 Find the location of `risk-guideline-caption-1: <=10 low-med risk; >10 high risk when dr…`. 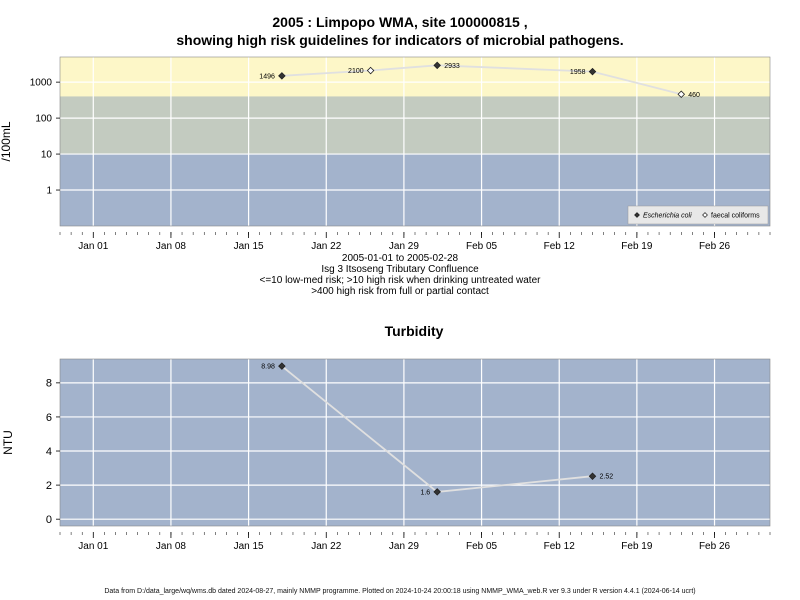

risk-guideline-caption-1: <=10 low-med risk; >10 high risk when dr… is located at coordinates (400, 280).